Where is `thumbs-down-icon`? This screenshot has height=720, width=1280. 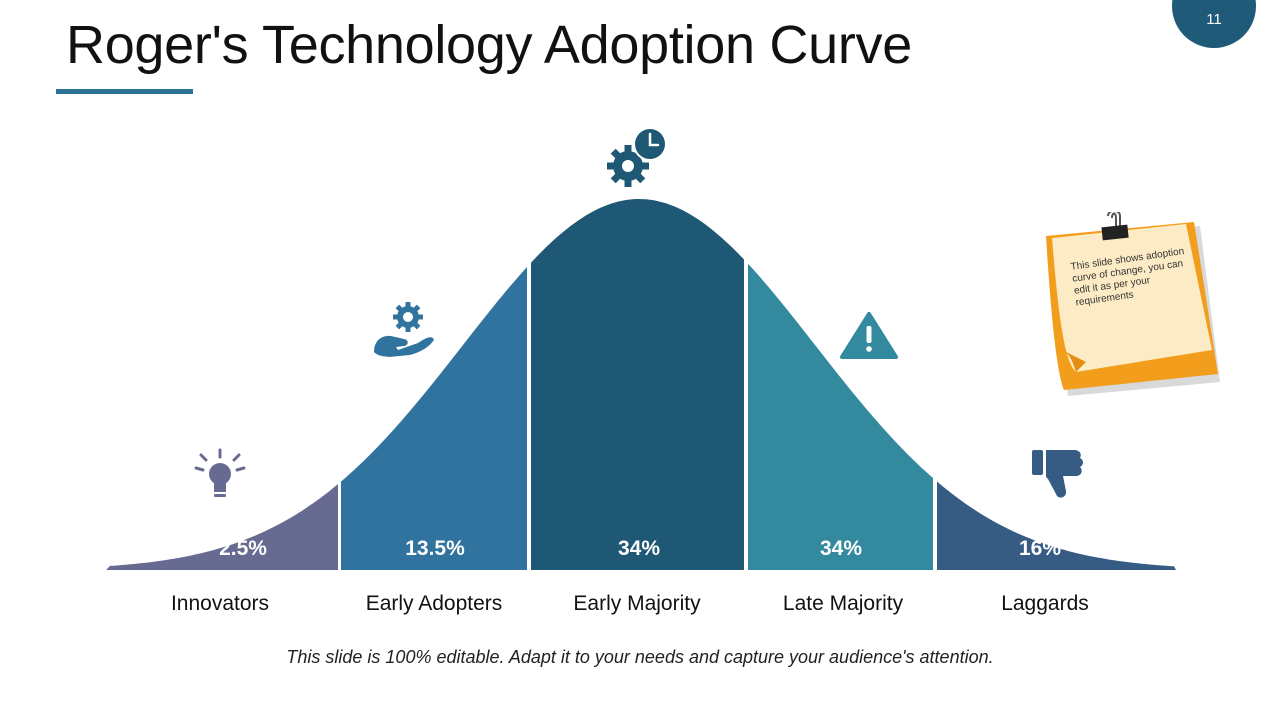 thumbs-down-icon is located at coordinates (1057, 474).